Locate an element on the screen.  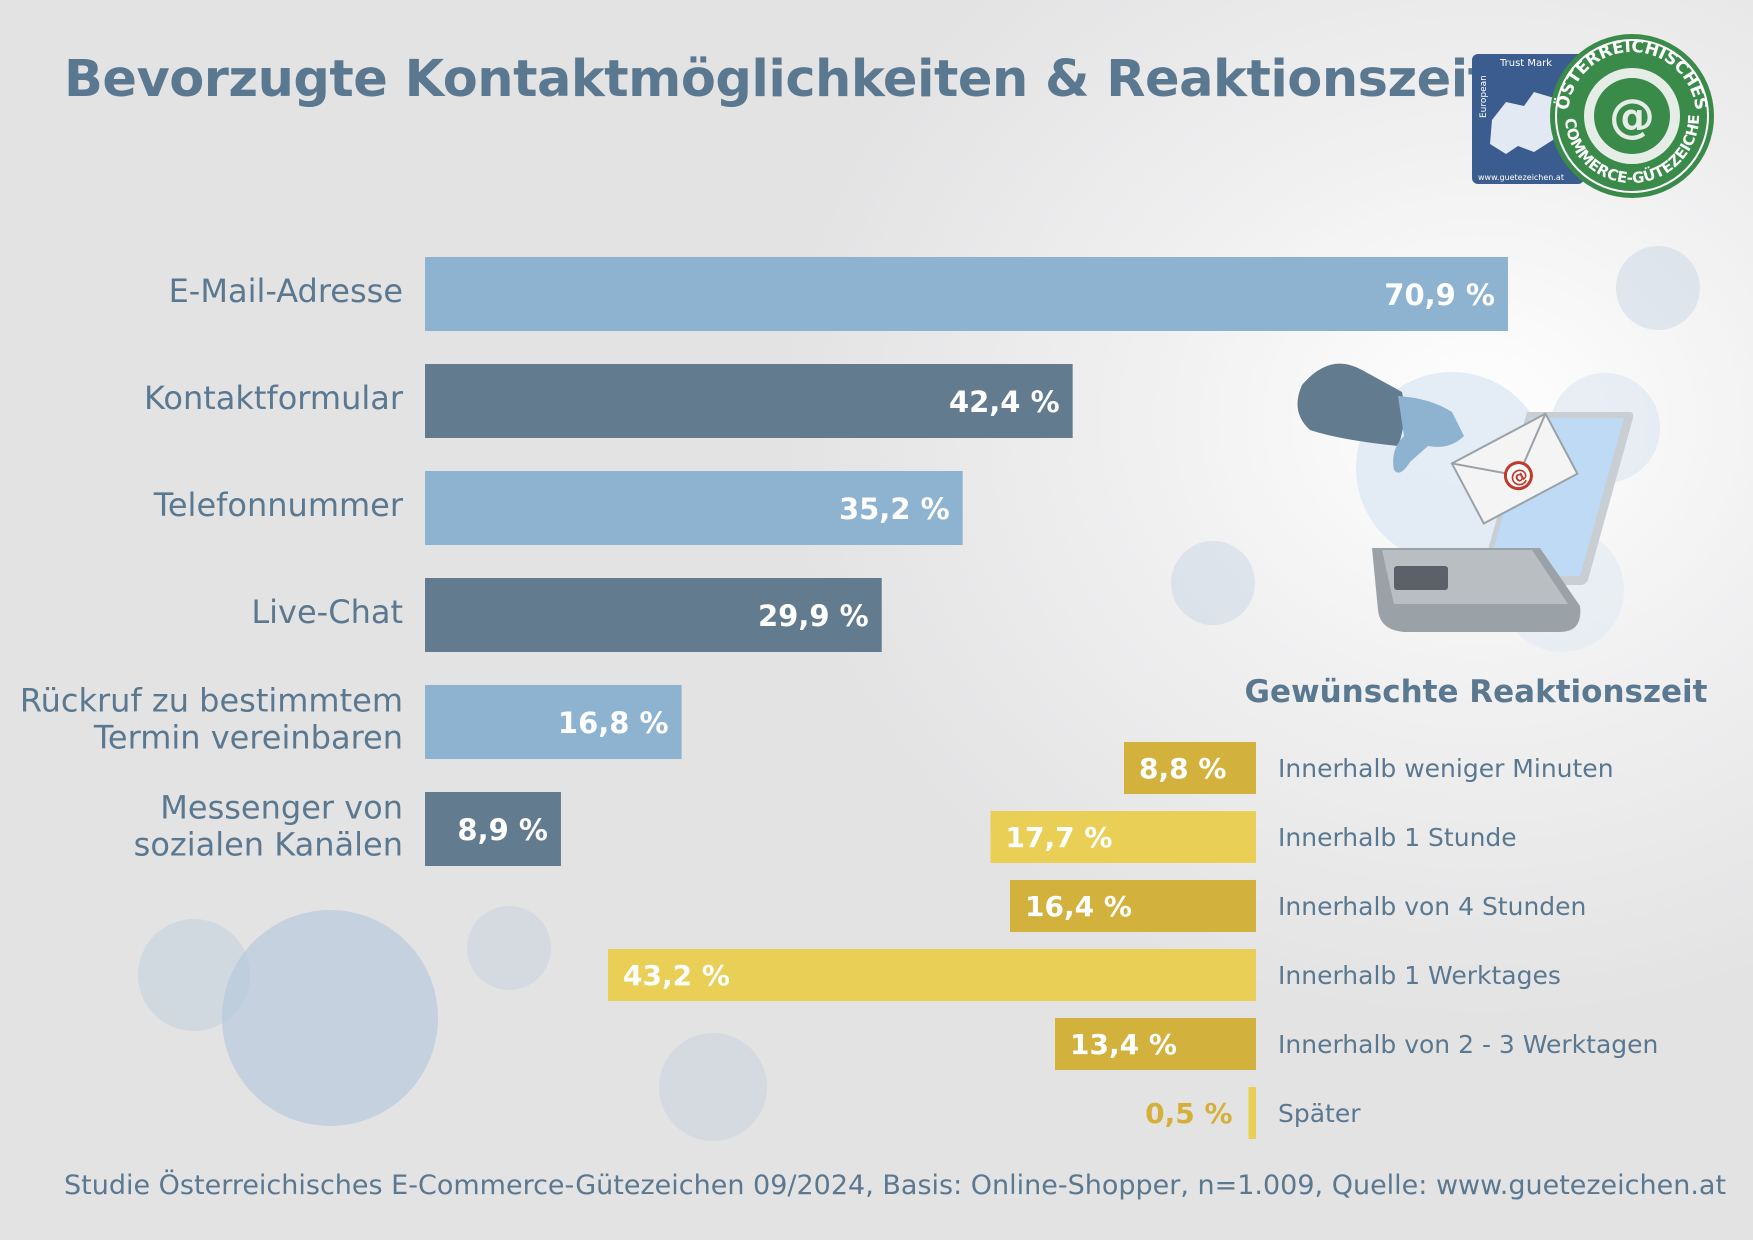
contact-category-label: sozialen Kanälen is located at coordinates (268, 845).